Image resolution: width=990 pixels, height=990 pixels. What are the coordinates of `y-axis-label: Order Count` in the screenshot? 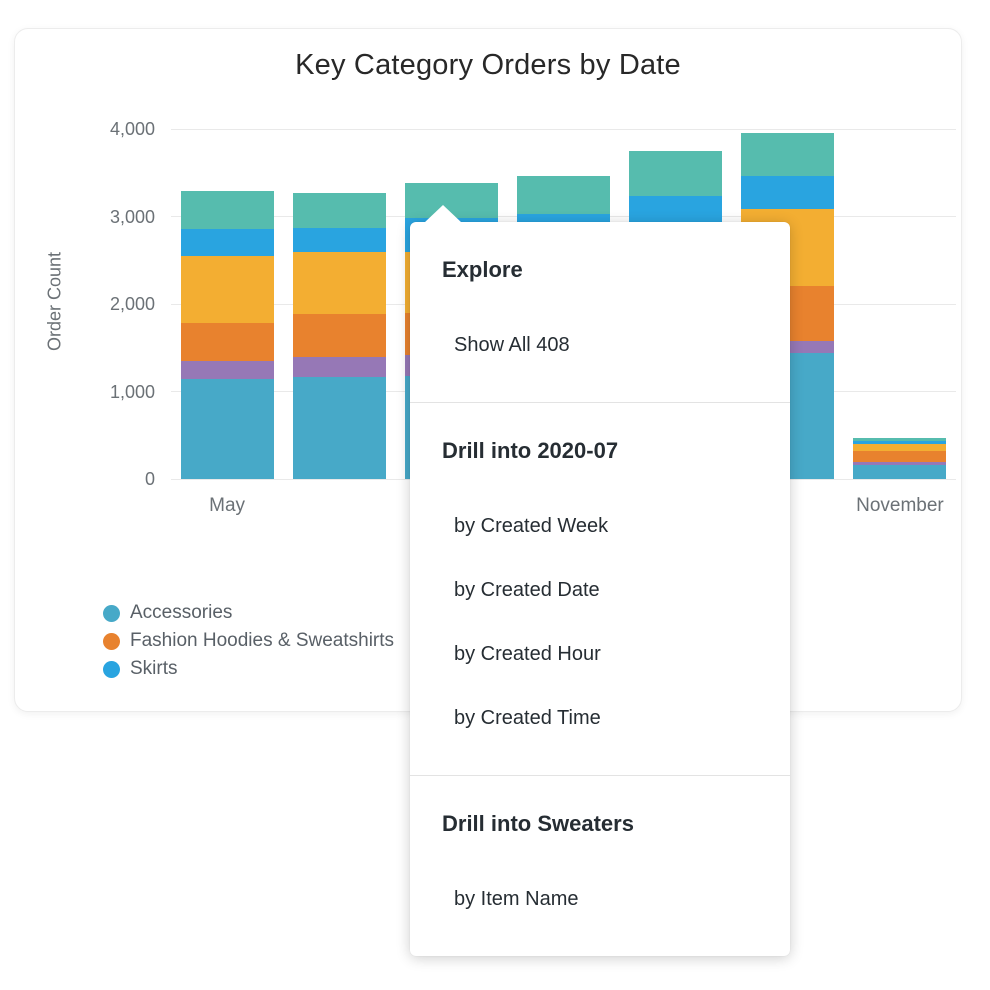 It's located at (54, 301).